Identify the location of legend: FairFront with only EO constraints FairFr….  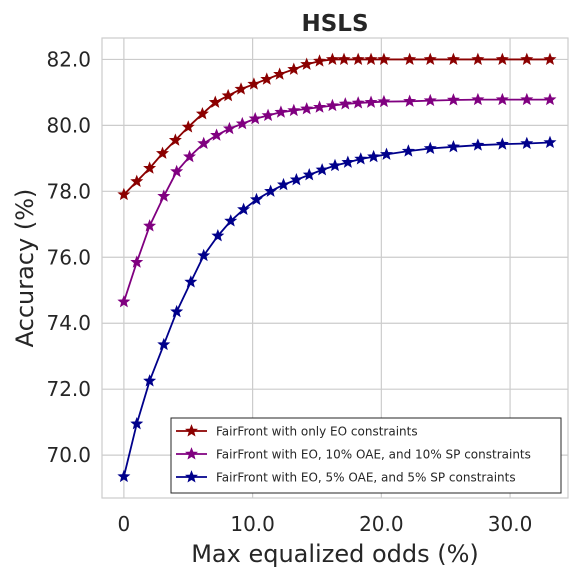
(366, 455).